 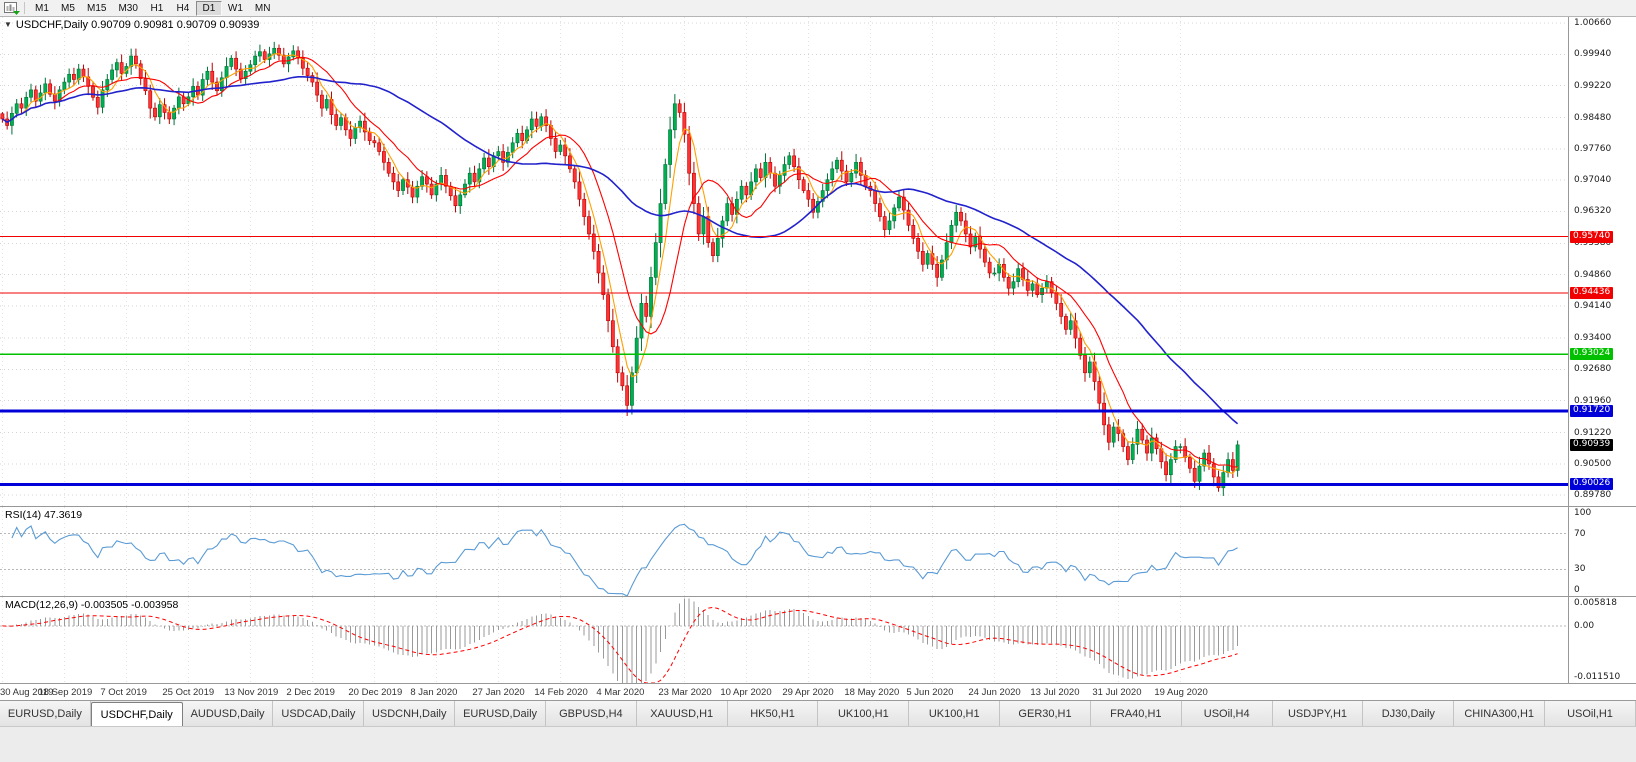 What do you see at coordinates (1593, 180) in the screenshot?
I see `price-axis-label: 0.97040` at bounding box center [1593, 180].